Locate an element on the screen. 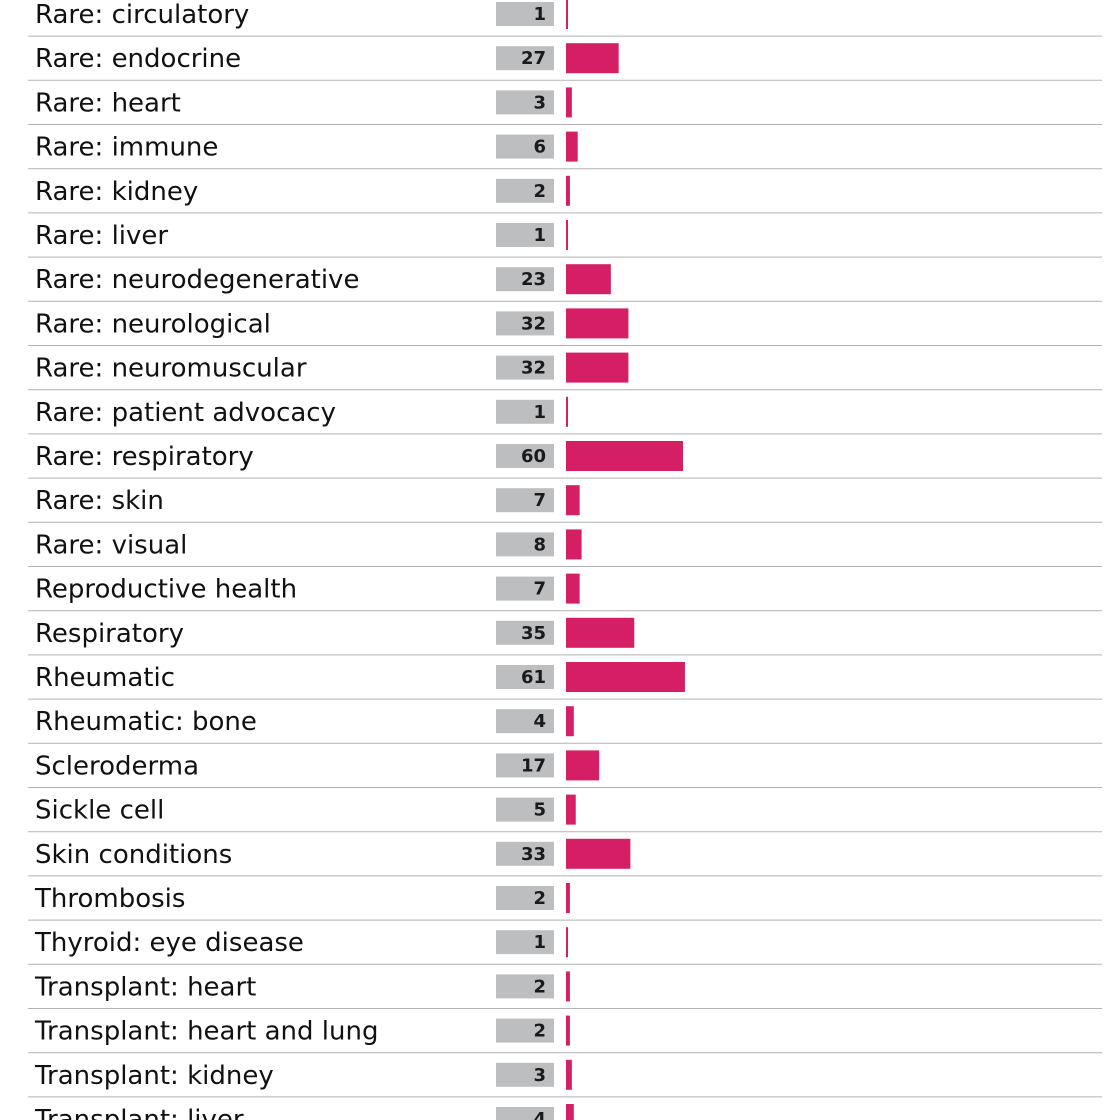 Image resolution: width=1120 pixels, height=1120 pixels. data-label: 32 is located at coordinates (533, 323).